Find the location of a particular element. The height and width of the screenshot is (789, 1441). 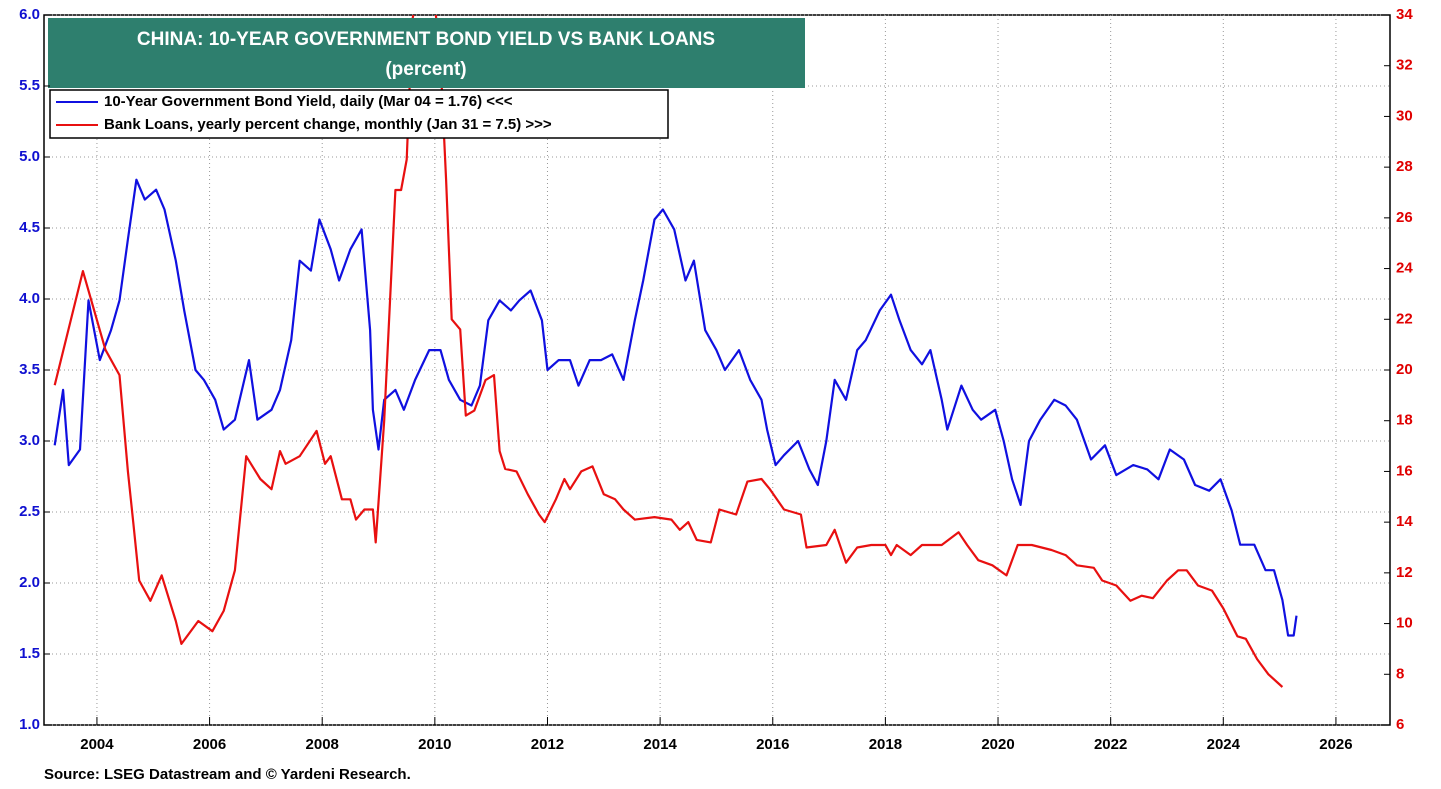

x-tick-label: 2020 is located at coordinates (997, 744).